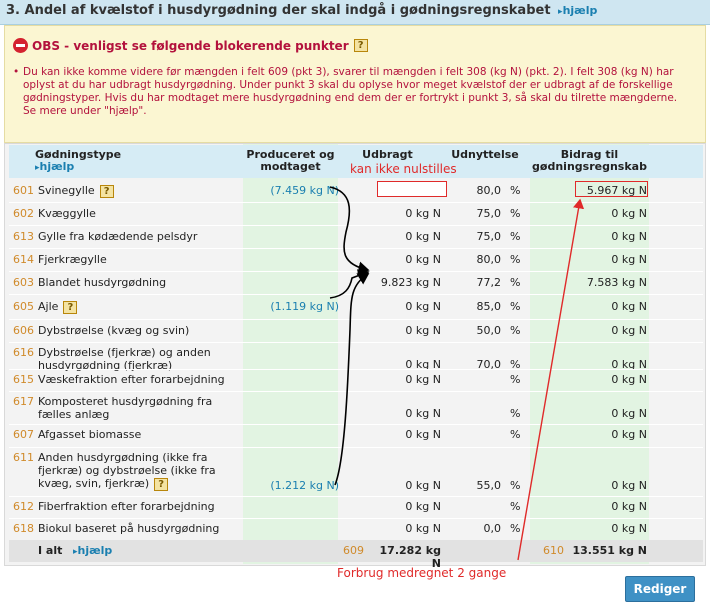 This screenshot has height=609, width=710. I want to click on col-header-type-help: ▸hjælp, so click(55, 167).